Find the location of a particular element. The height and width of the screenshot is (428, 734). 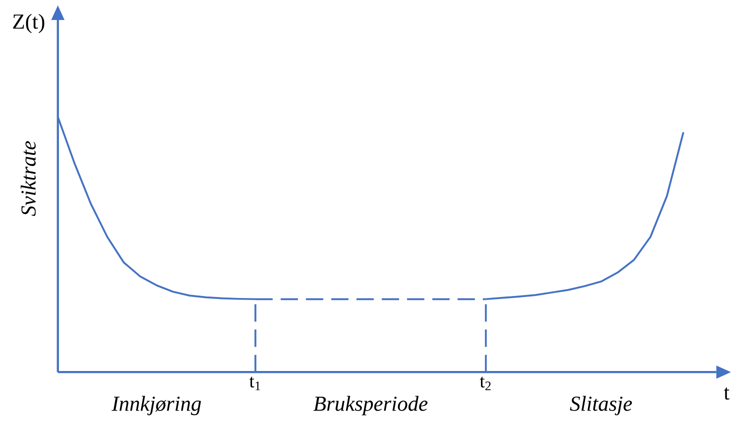

text: Innkjøring is located at coordinates (156, 406).